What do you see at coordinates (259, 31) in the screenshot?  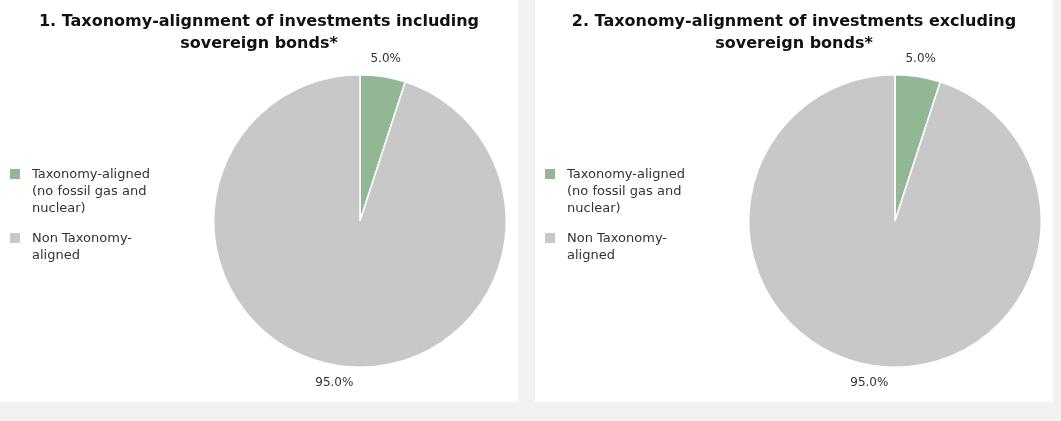 I see `chart-title: 1. Taxonomy-alignment of investments including sovereign bonds*` at bounding box center [259, 31].